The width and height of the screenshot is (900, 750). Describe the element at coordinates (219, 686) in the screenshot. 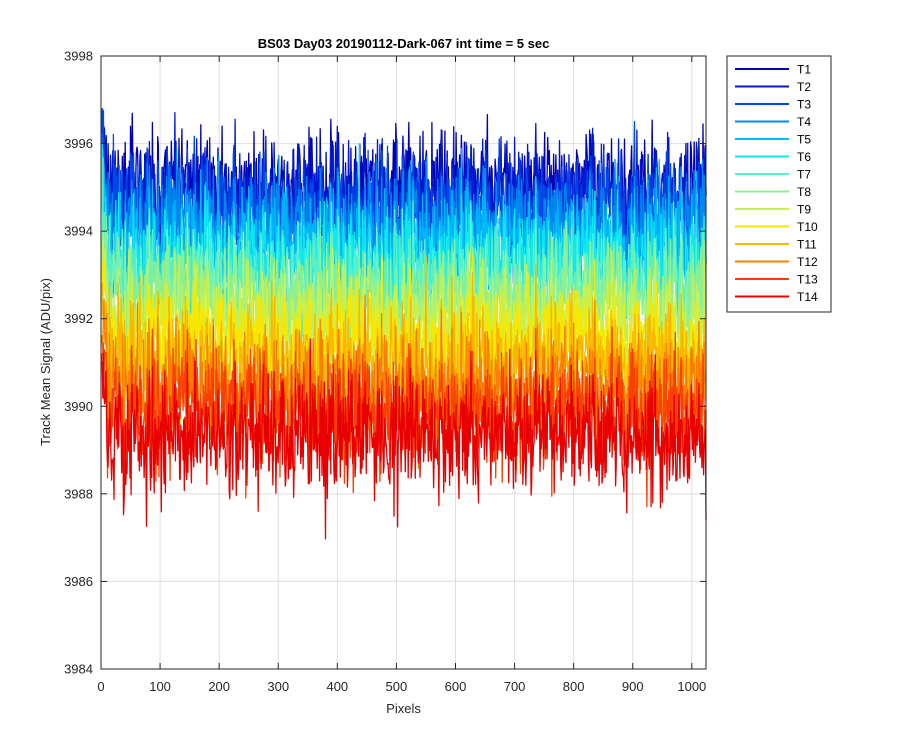

I see `x-tick-label: 200` at that location.